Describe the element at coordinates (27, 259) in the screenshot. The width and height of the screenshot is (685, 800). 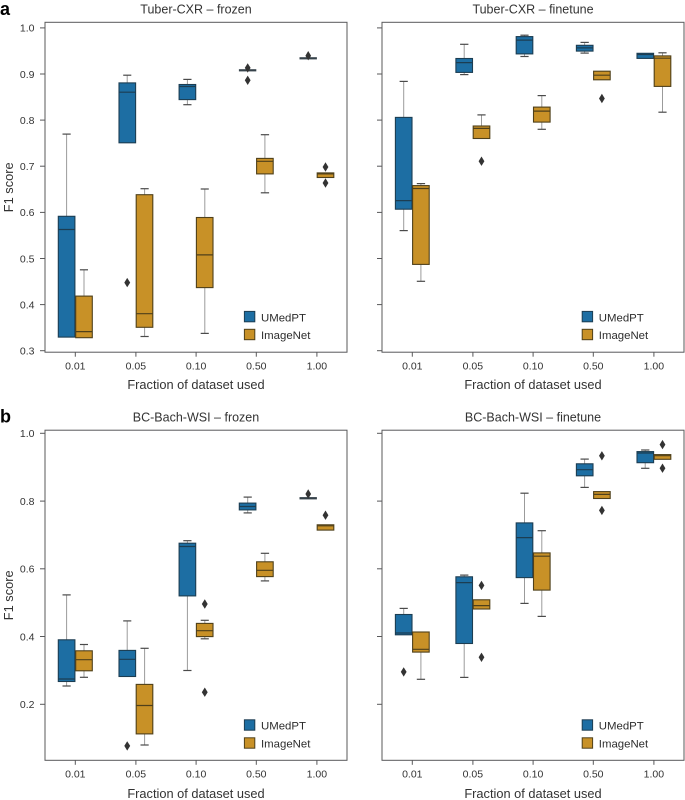
I see `svg-text: 0.5` at that location.